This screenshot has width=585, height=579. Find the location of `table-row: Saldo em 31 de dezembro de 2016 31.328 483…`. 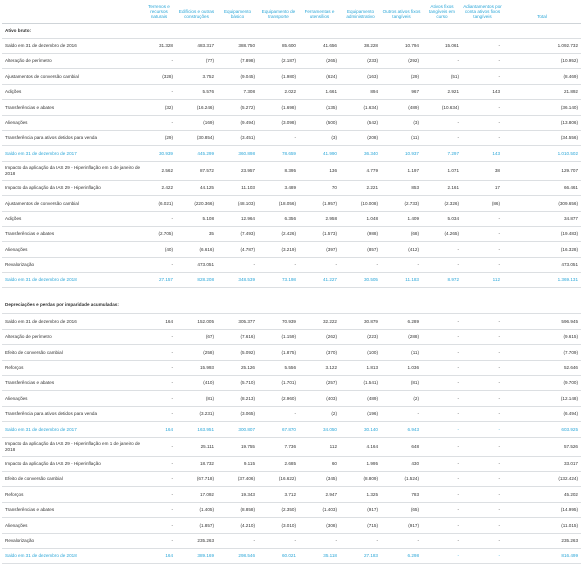

table-row: Saldo em 31 de dezembro de 2016 31.328 483… is located at coordinates (291, 46).